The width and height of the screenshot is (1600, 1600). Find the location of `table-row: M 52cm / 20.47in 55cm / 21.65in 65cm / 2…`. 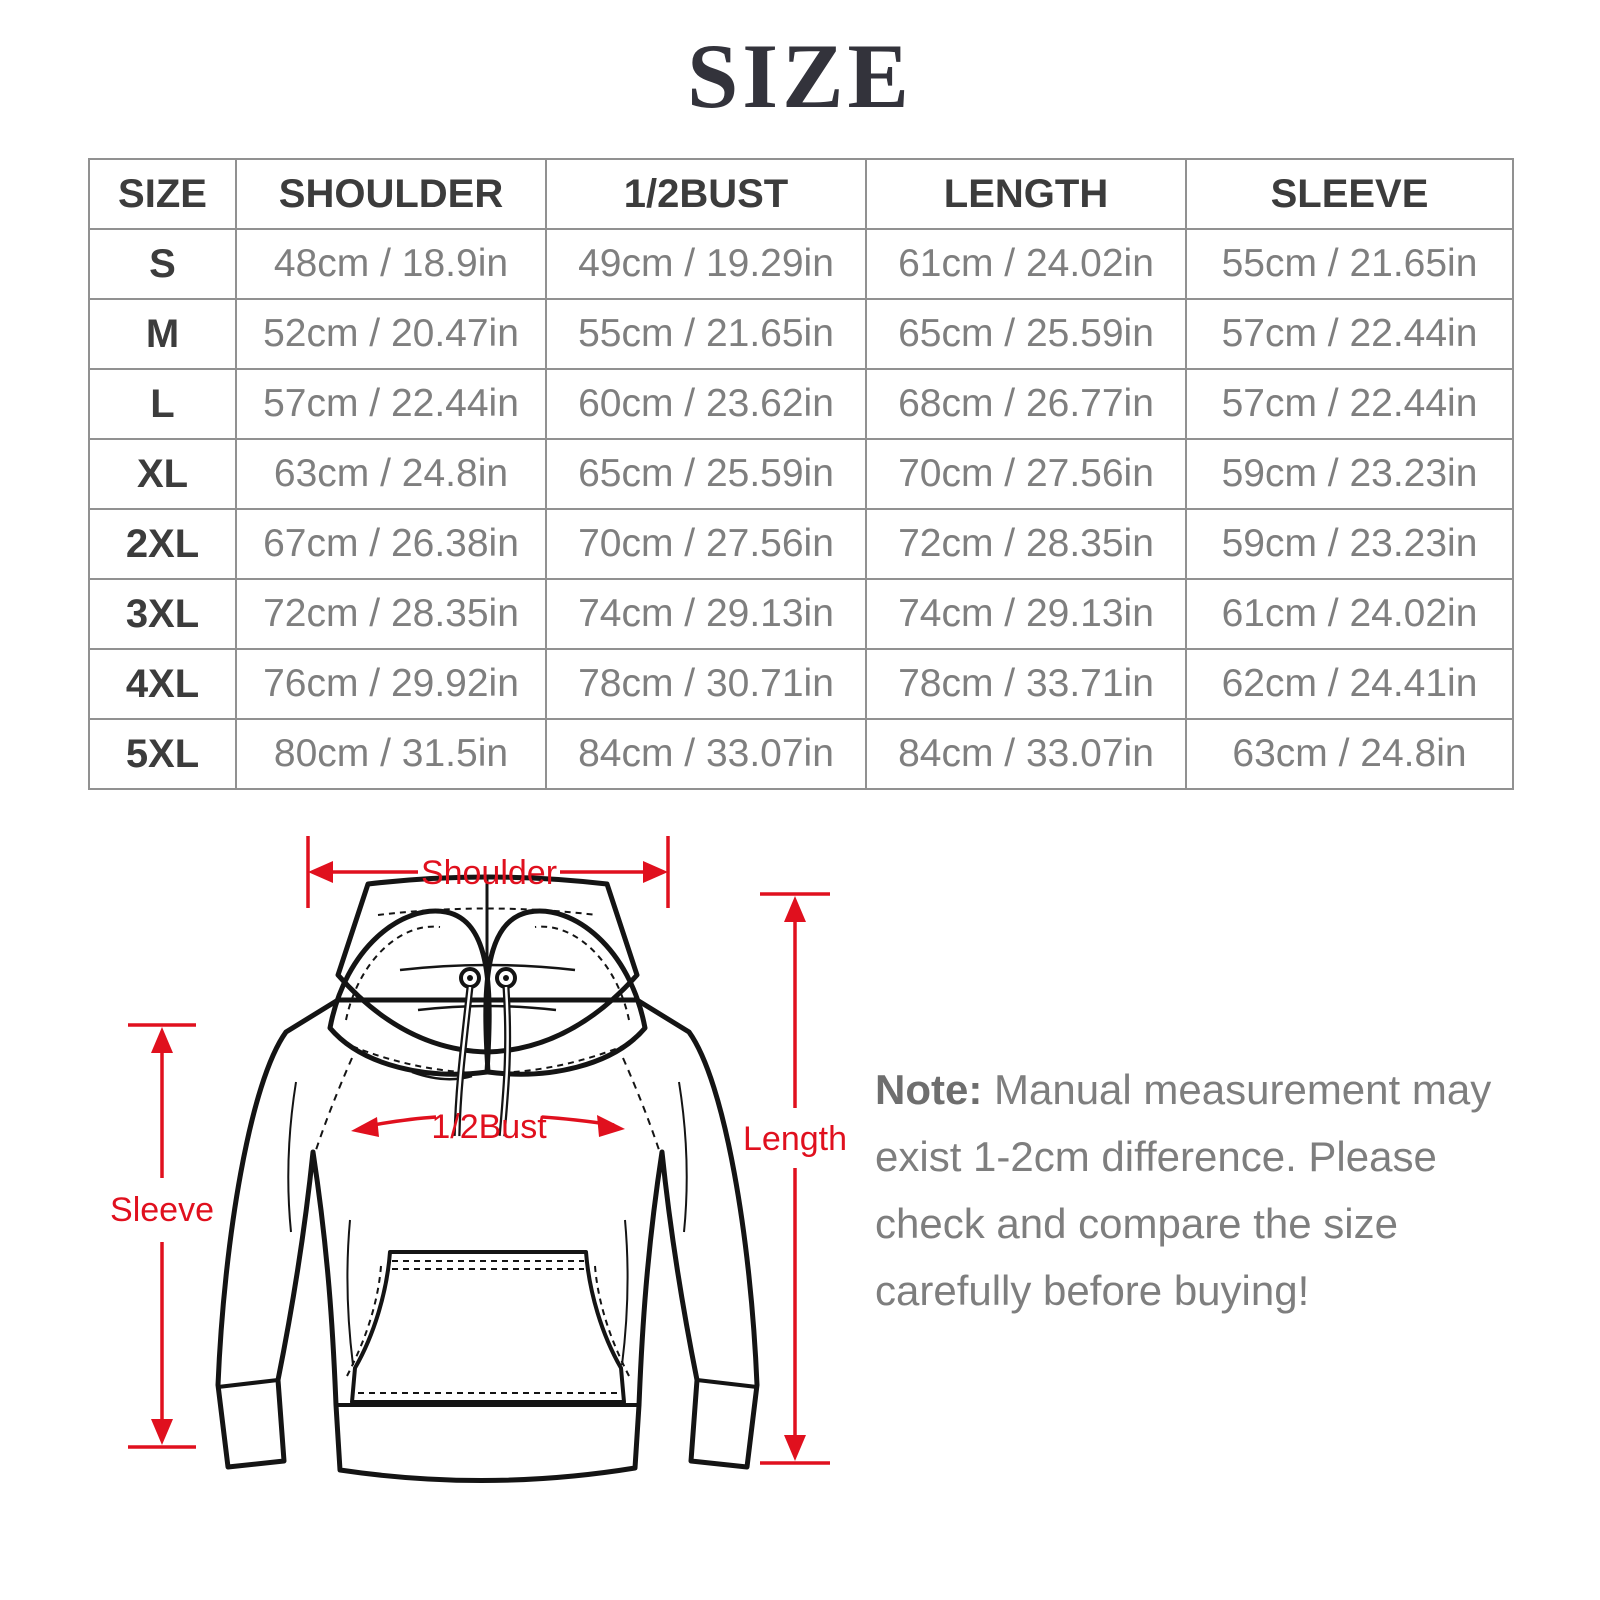

table-row: M 52cm / 20.47in 55cm / 21.65in 65cm / 2… is located at coordinates (801, 334).